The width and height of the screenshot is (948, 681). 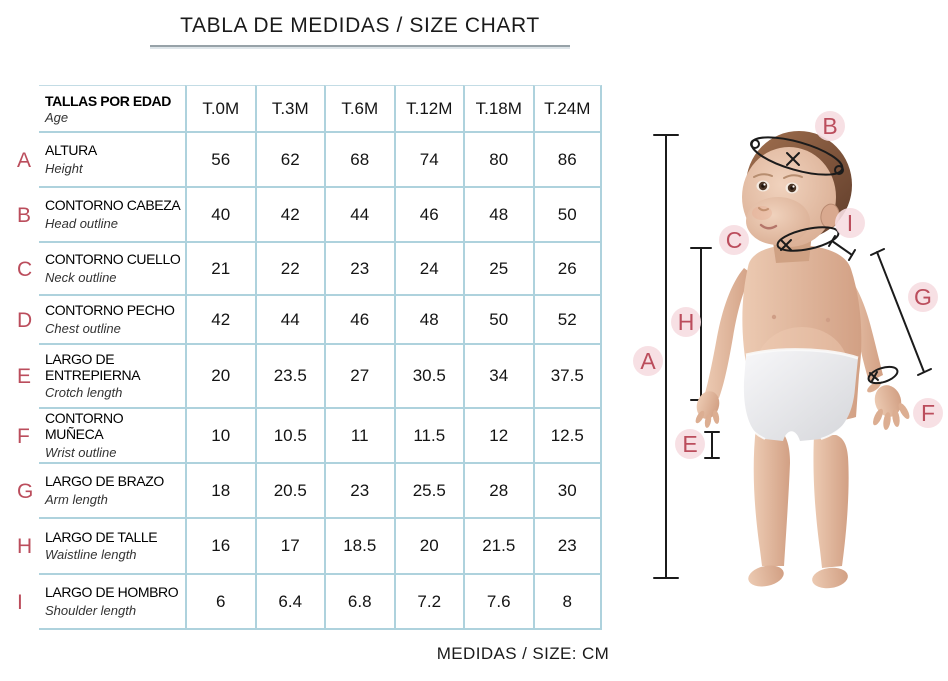 What do you see at coordinates (83, 328) in the screenshot?
I see `row-sublabel: Chest outline` at bounding box center [83, 328].